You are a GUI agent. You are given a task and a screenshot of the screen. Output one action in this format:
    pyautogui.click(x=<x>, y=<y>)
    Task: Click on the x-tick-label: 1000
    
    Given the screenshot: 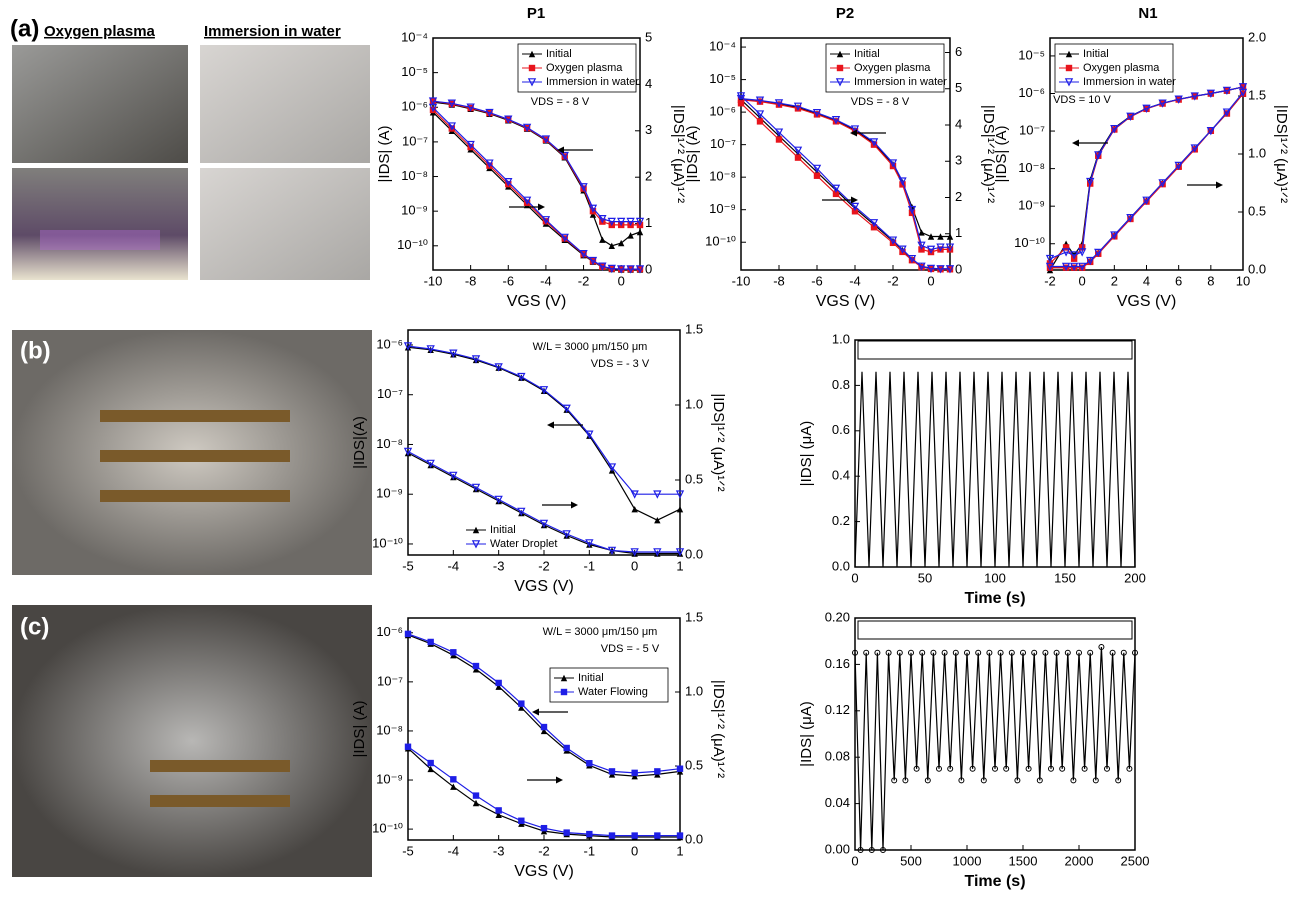 What is the action you would take?
    pyautogui.click(x=967, y=860)
    